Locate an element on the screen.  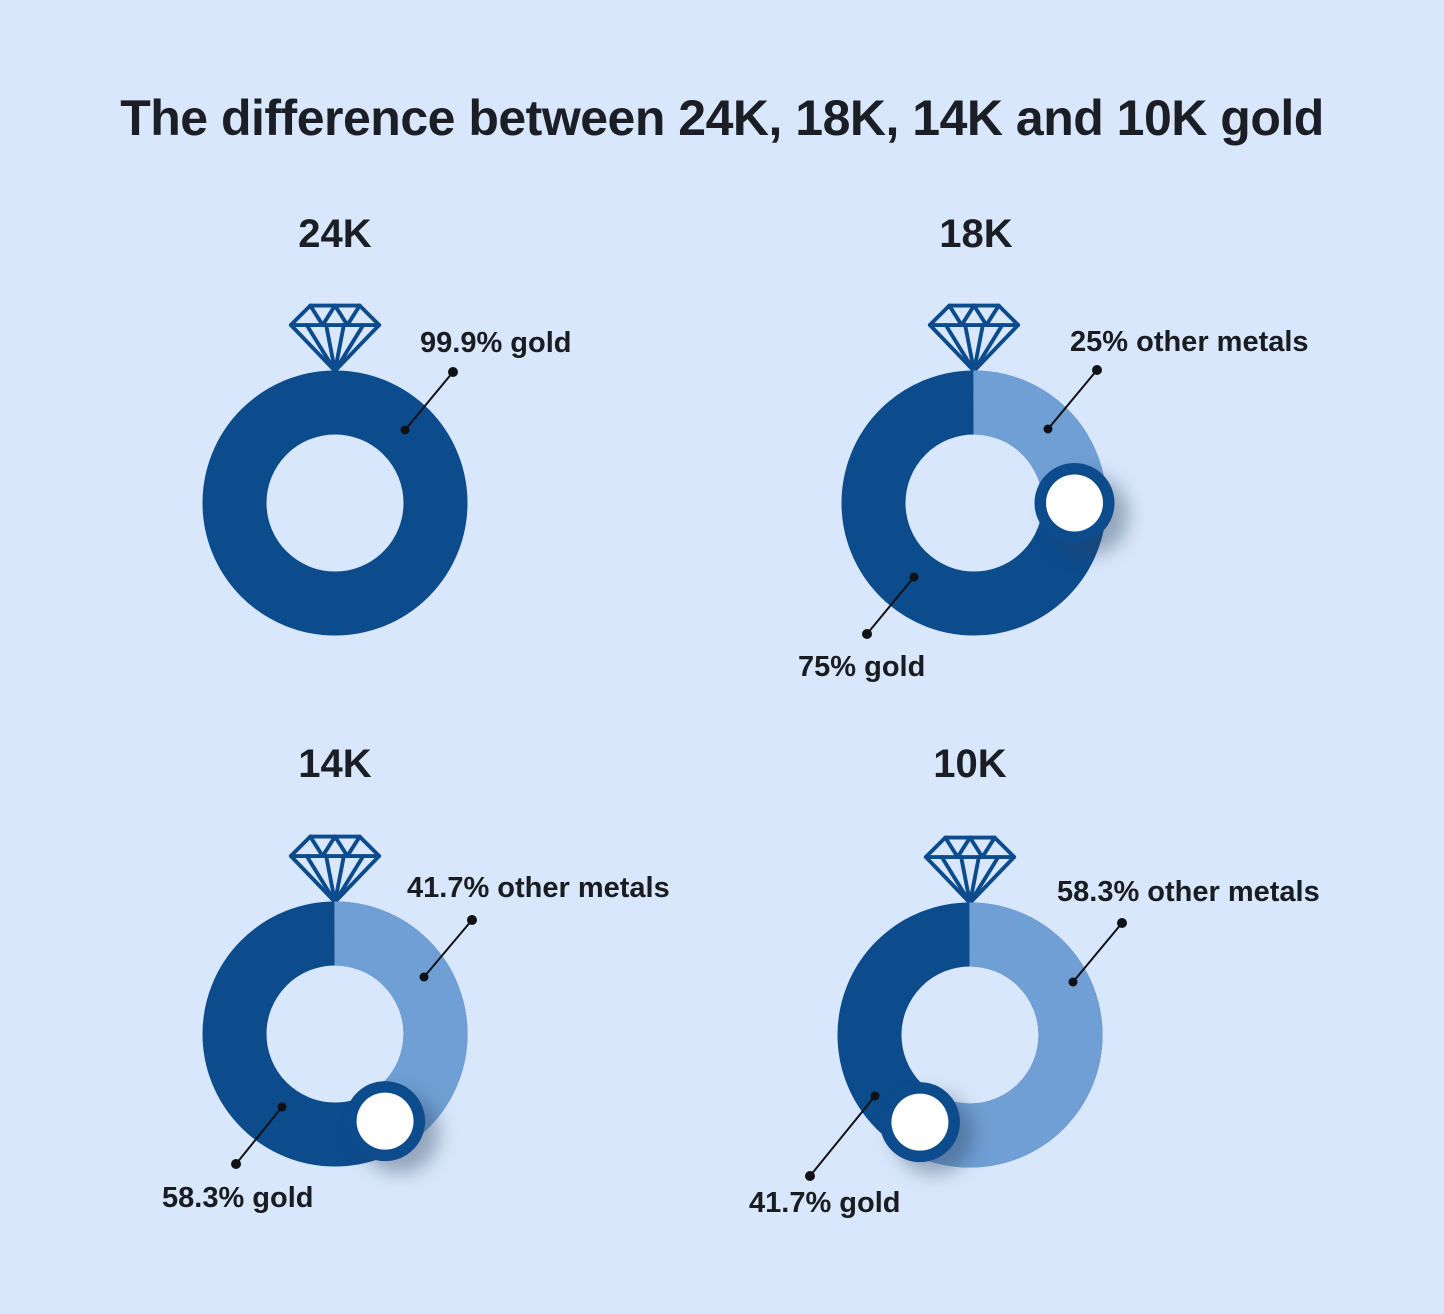
label-18k-gold: 75% gold is located at coordinates (862, 667).